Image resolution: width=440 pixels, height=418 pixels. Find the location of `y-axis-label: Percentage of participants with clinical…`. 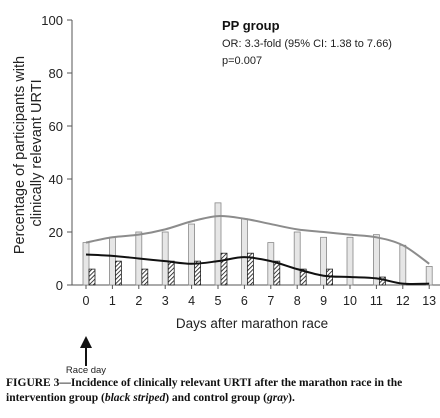

y-axis-label: Percentage of participants with clinical… is located at coordinates (28, 153).